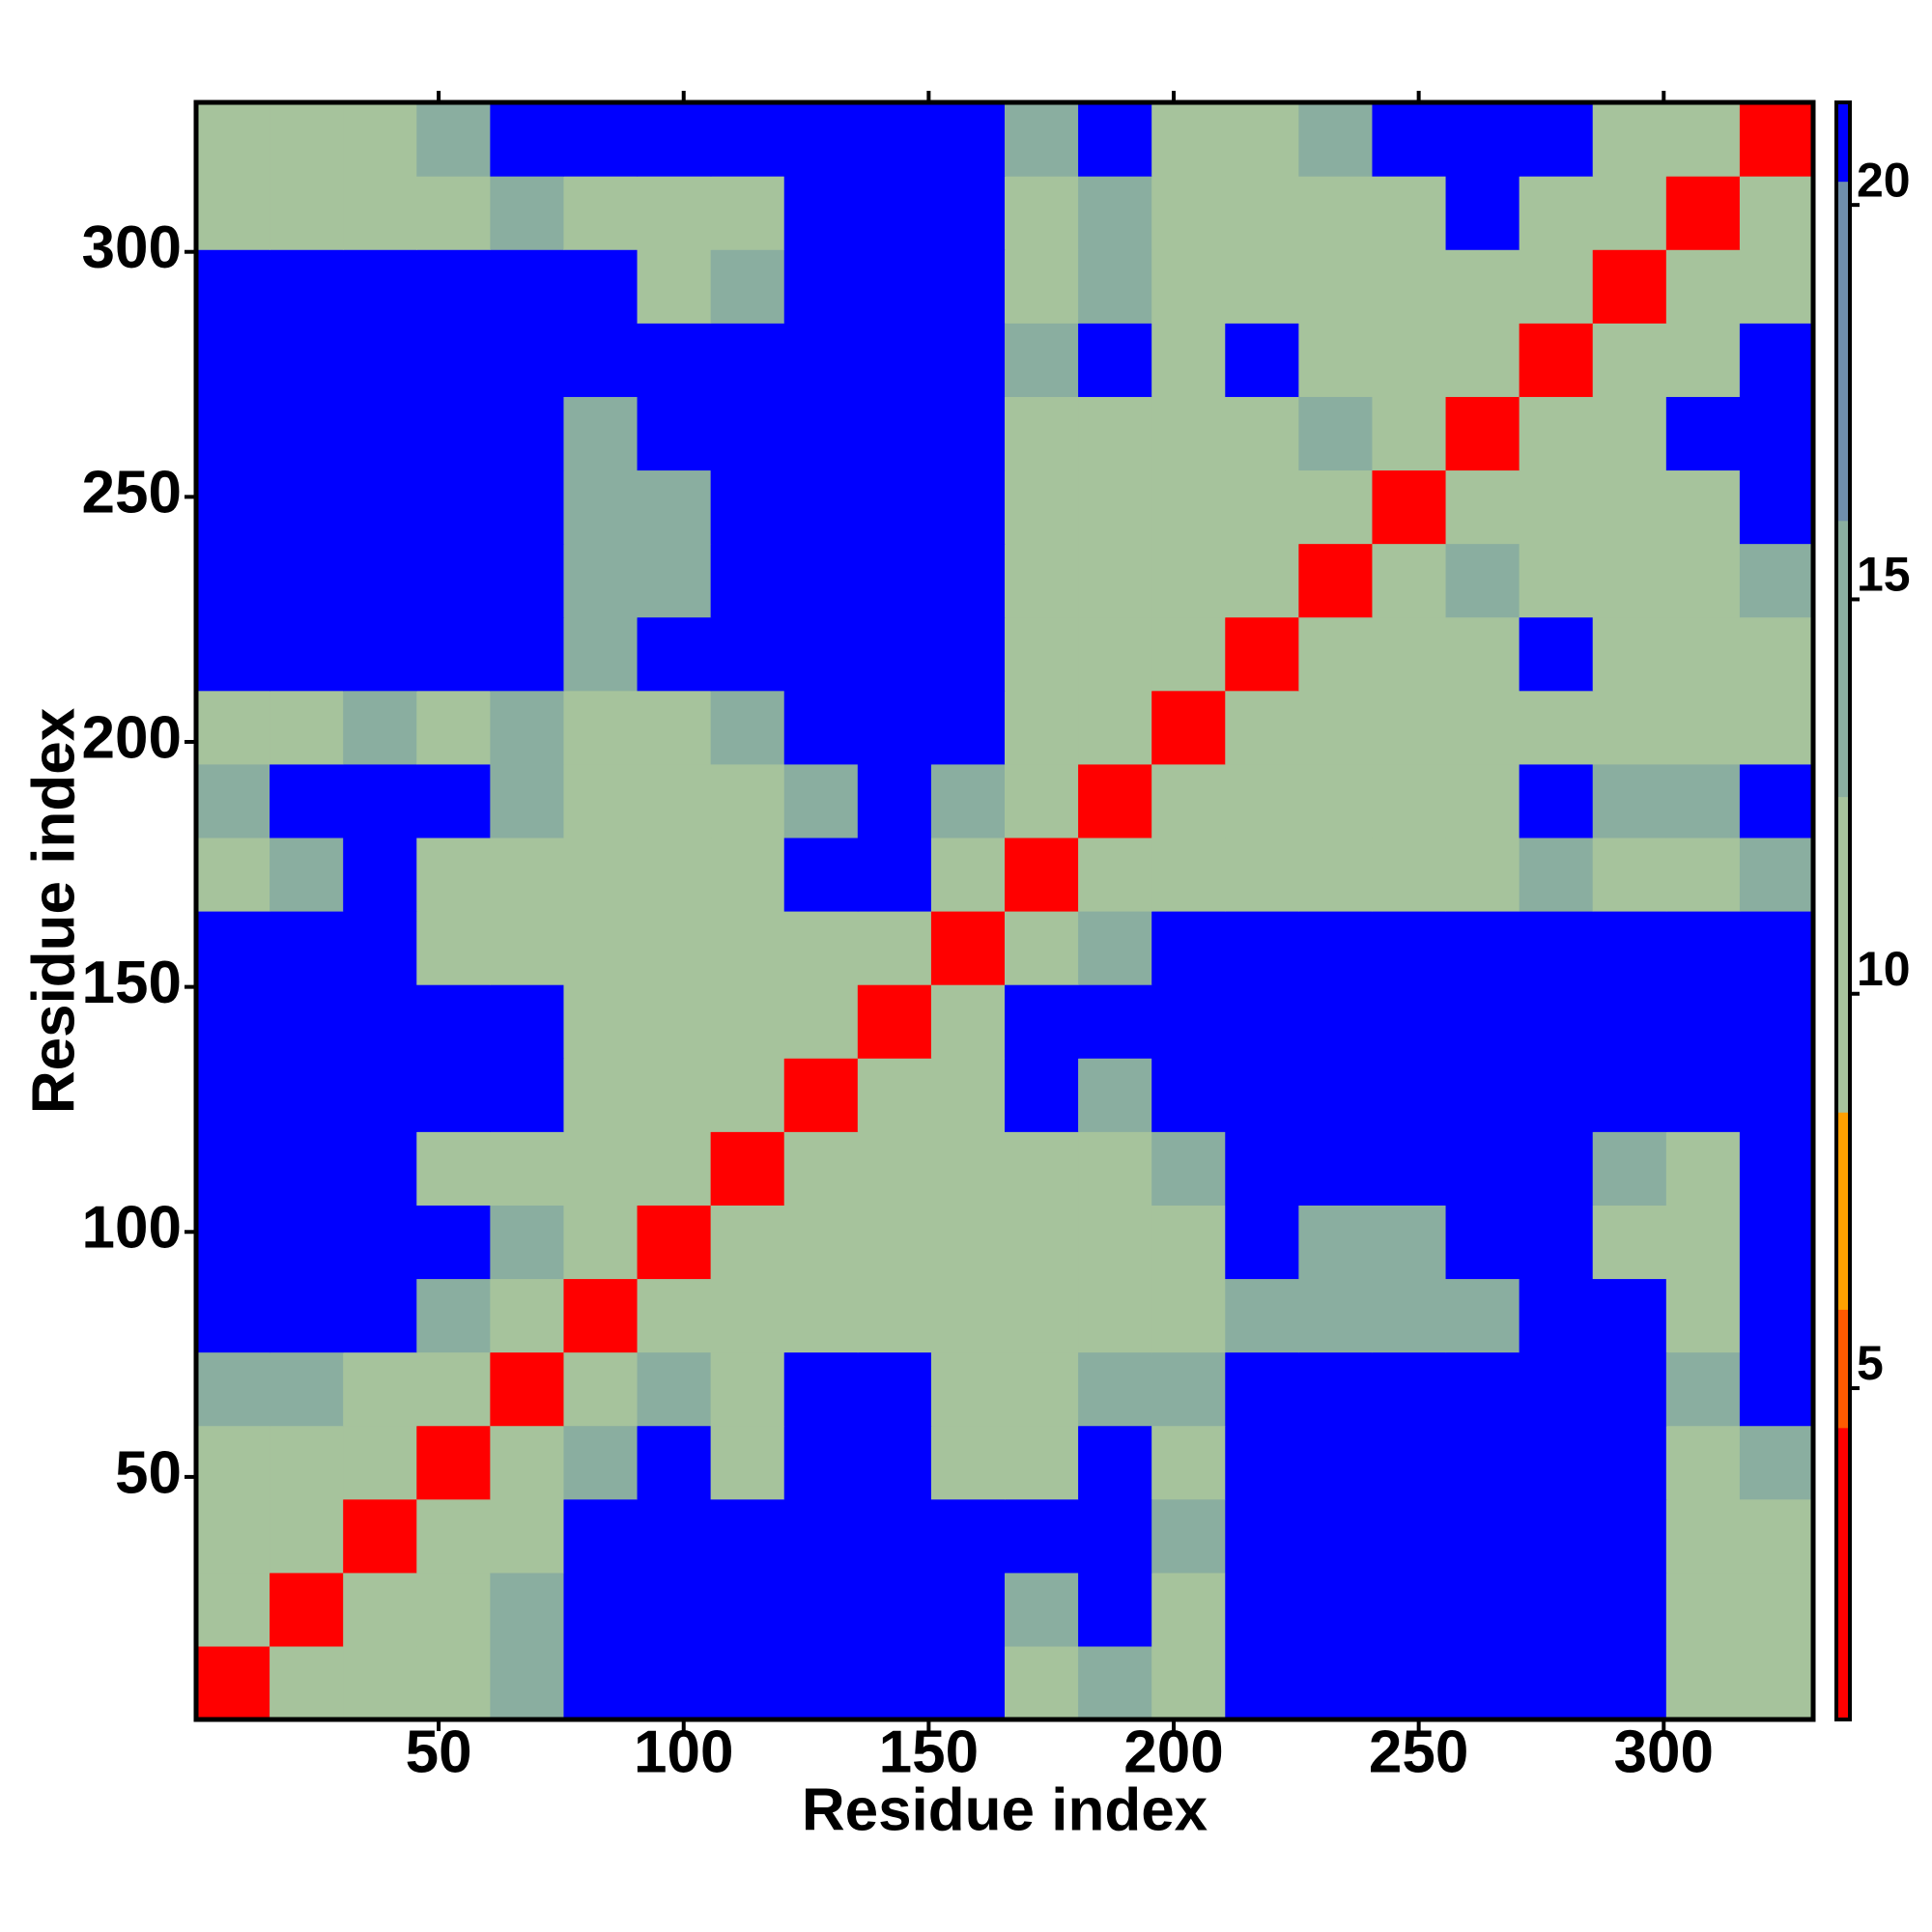 This screenshot has height=1932, width=1932. I want to click on colorbar-tick-label: 15, so click(1884, 575).